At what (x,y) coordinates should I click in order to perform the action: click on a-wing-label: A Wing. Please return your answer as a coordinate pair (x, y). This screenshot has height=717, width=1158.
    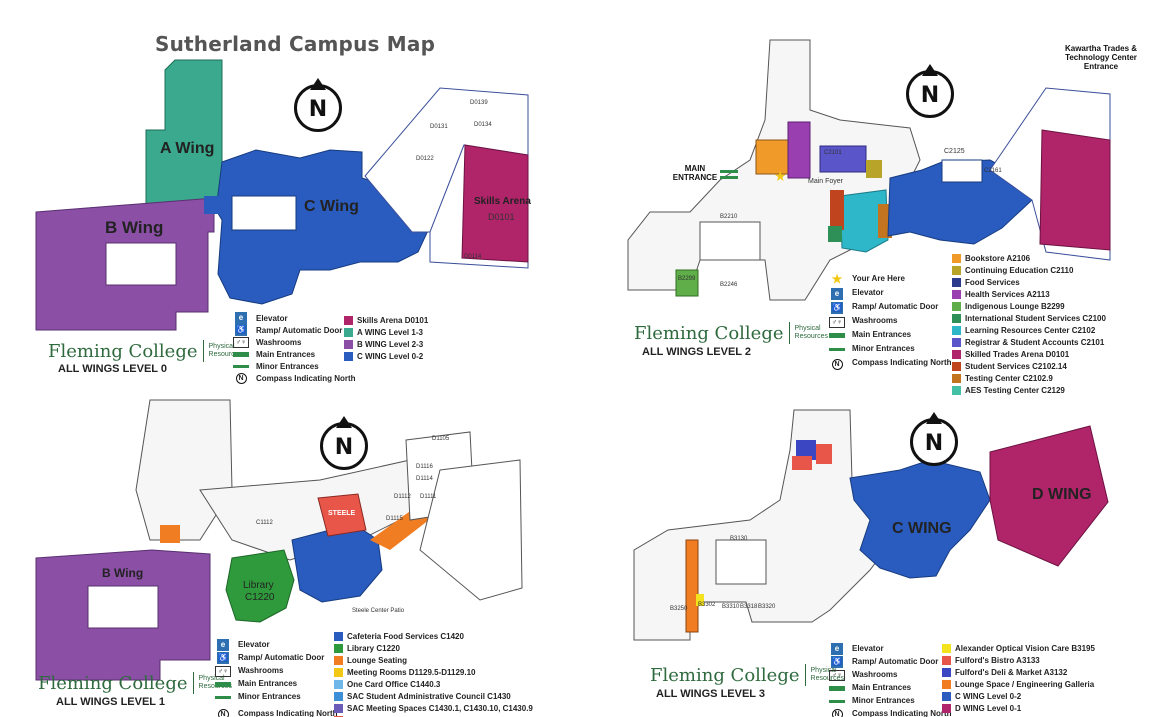
    Looking at the image, I should click on (187, 148).